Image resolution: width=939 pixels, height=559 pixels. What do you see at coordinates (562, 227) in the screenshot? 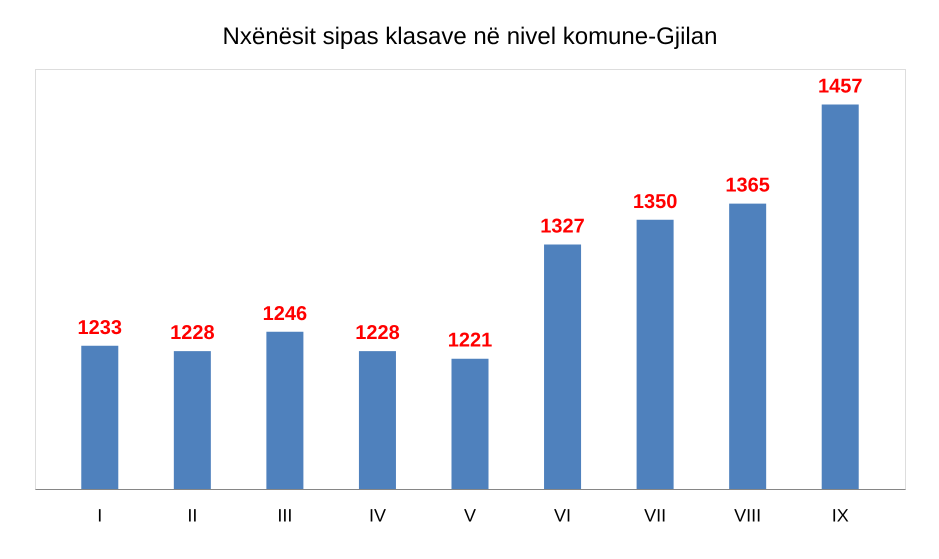
I see `data-label: 1327` at bounding box center [562, 227].